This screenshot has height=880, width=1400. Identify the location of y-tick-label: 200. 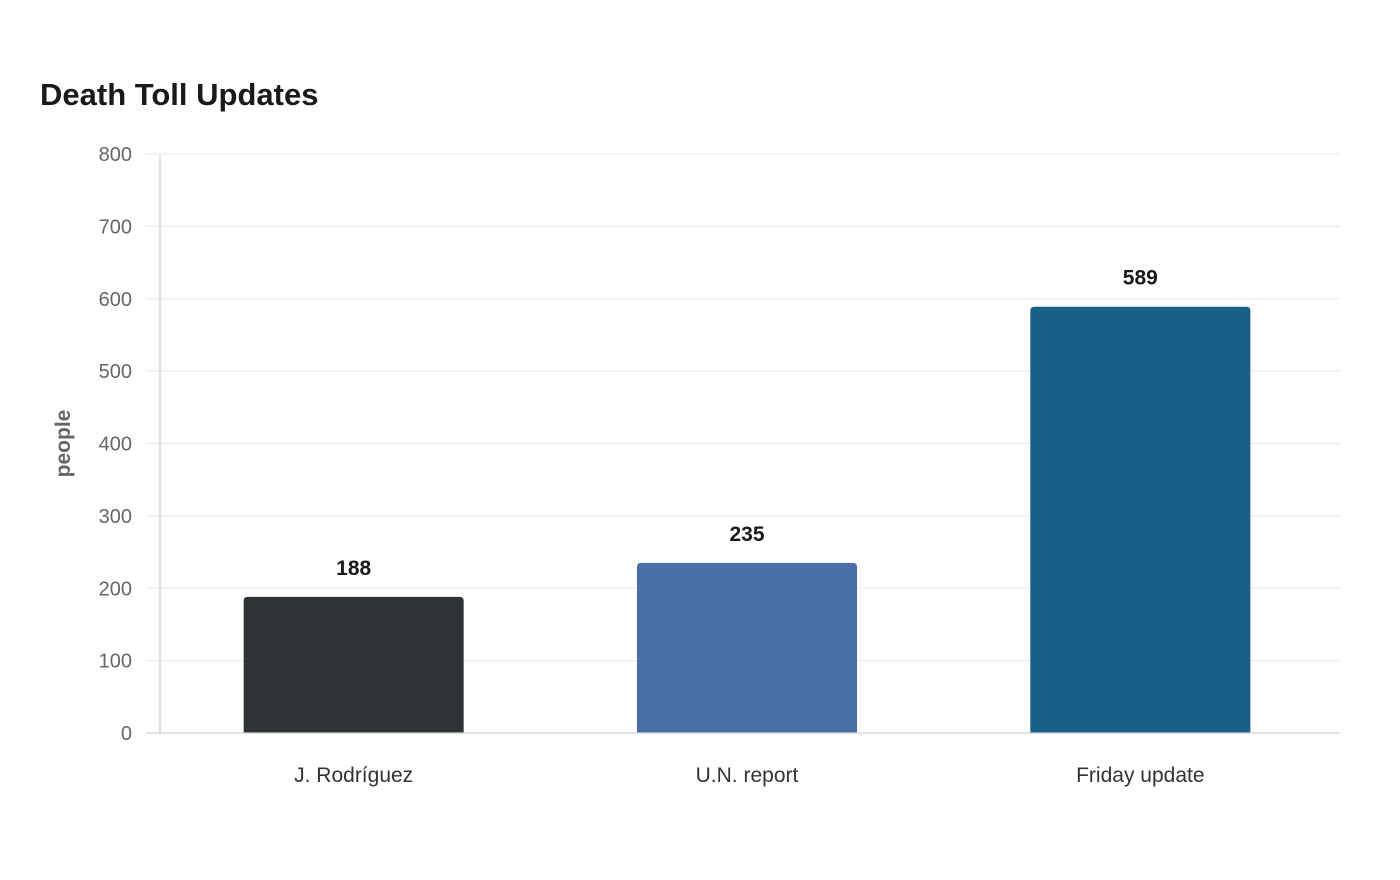
(115, 589).